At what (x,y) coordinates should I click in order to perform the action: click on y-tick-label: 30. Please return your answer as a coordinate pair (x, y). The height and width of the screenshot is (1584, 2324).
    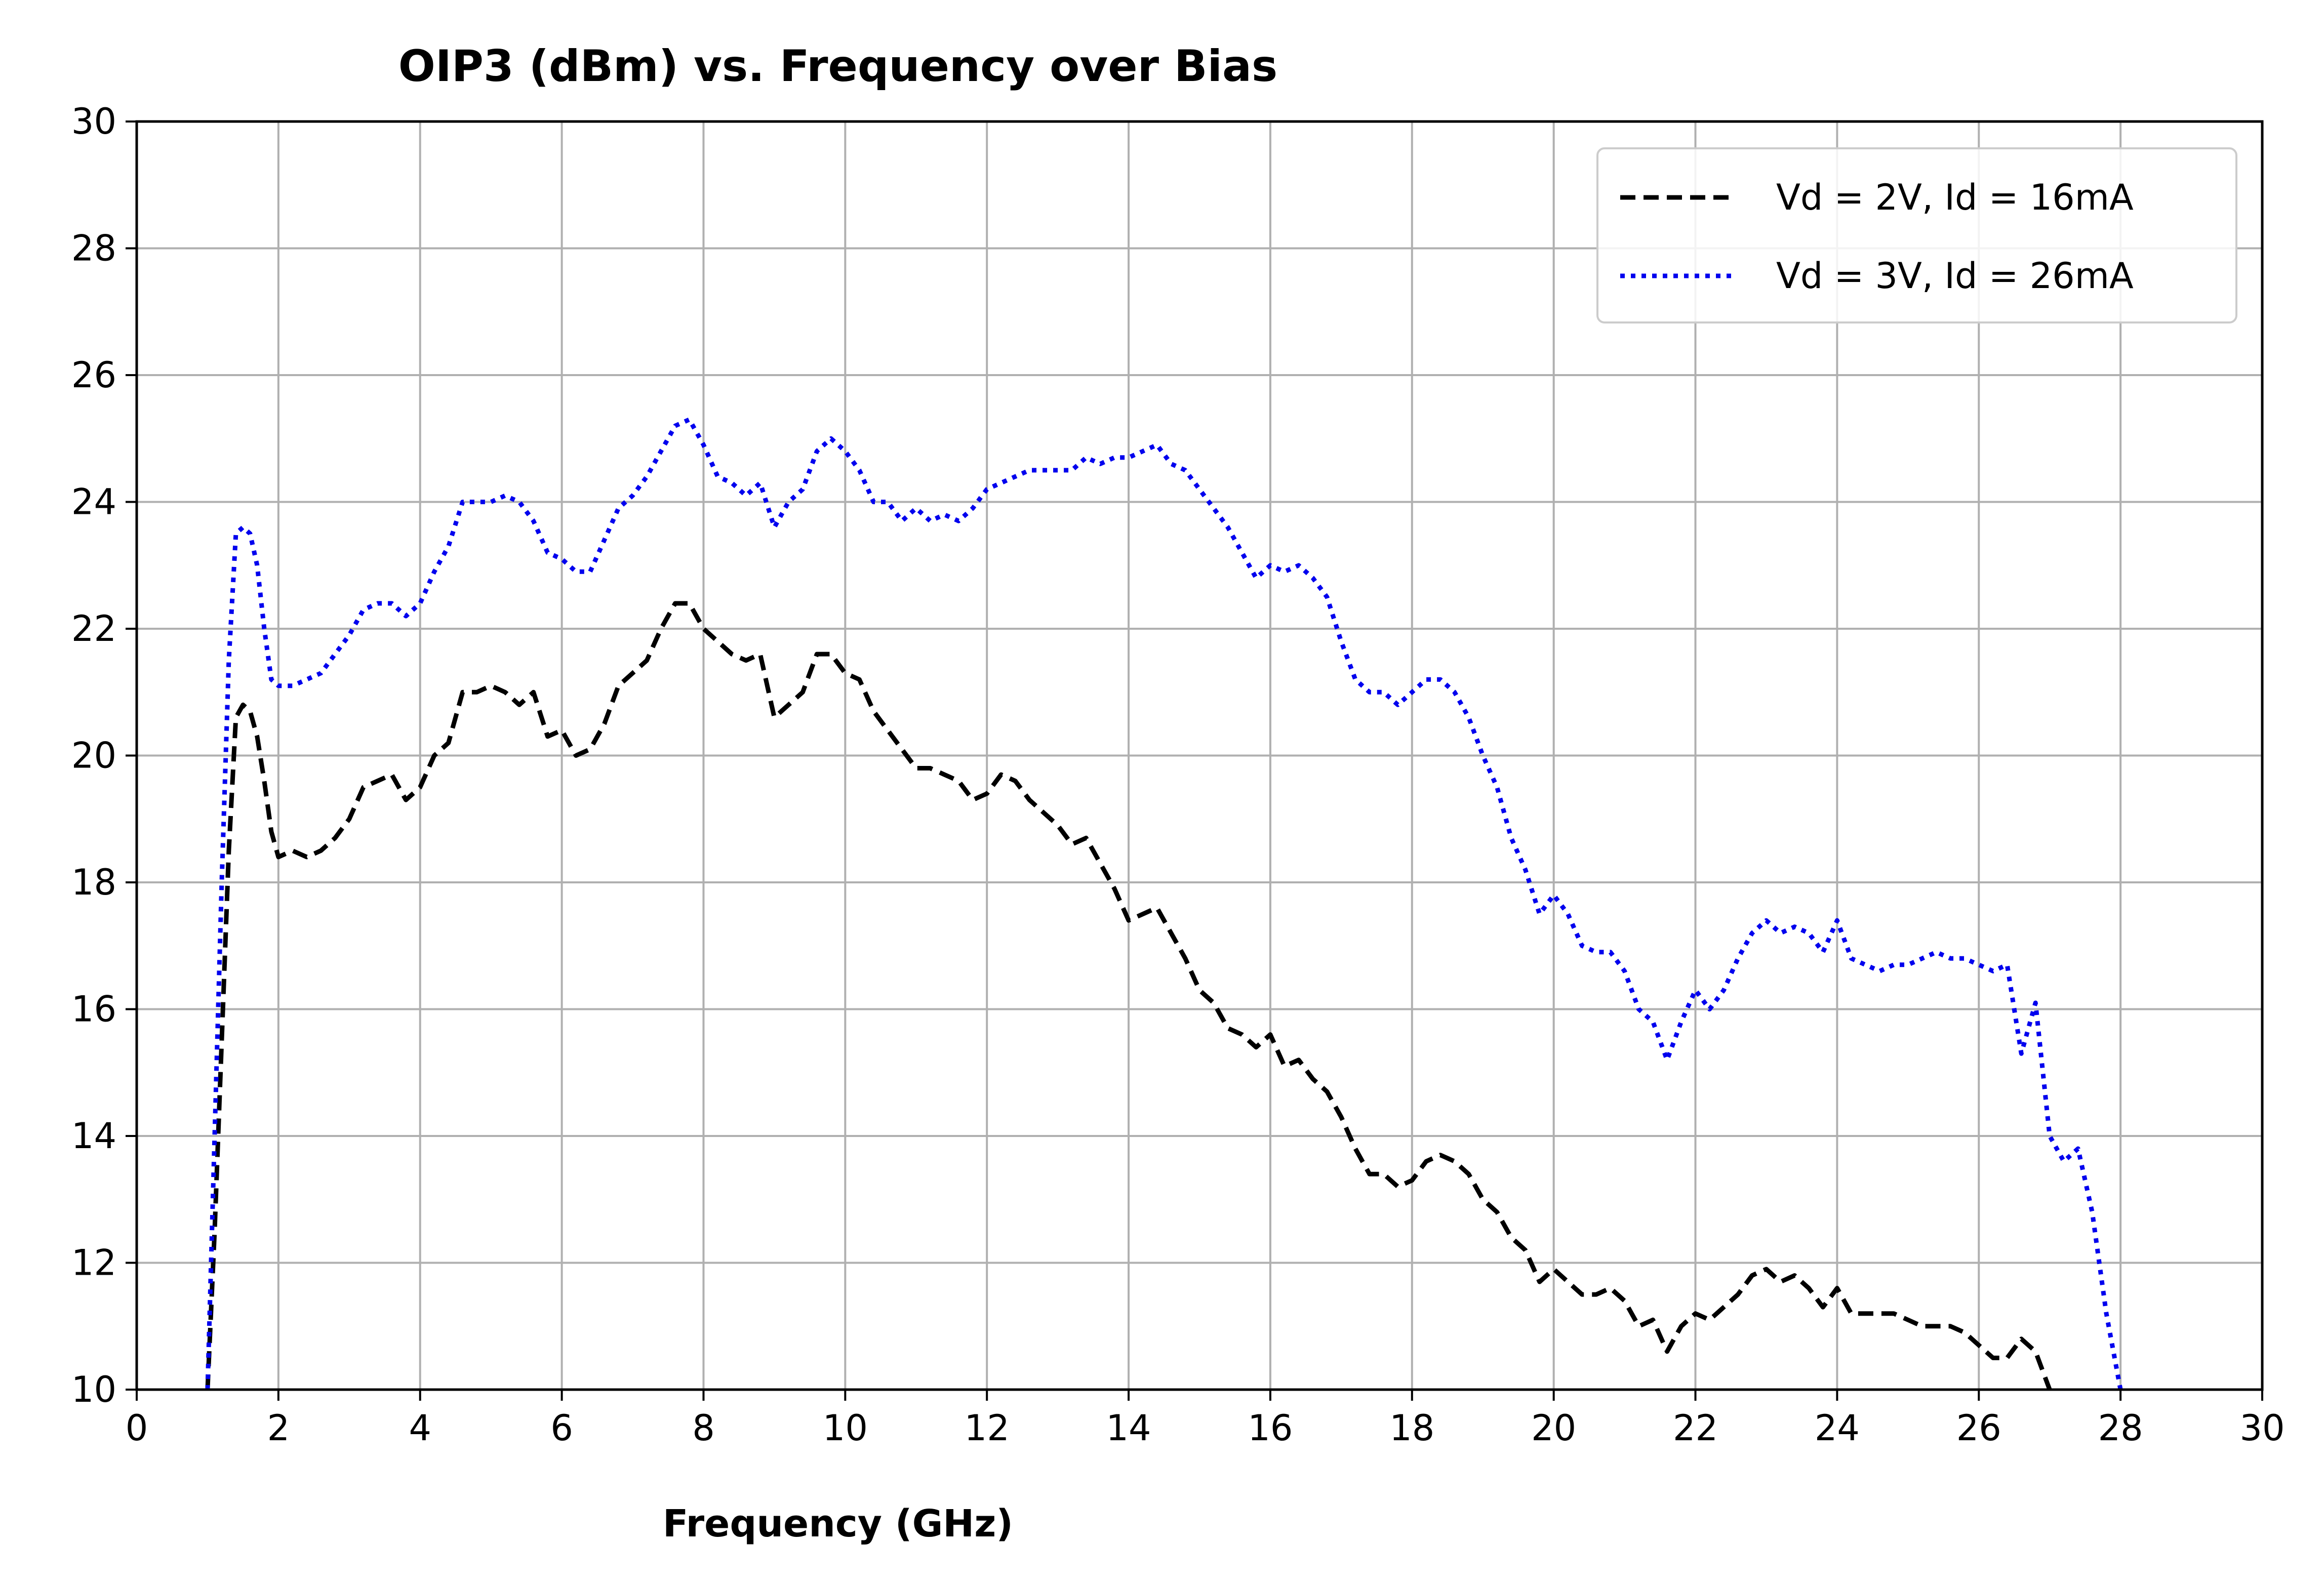
    Looking at the image, I should click on (94, 121).